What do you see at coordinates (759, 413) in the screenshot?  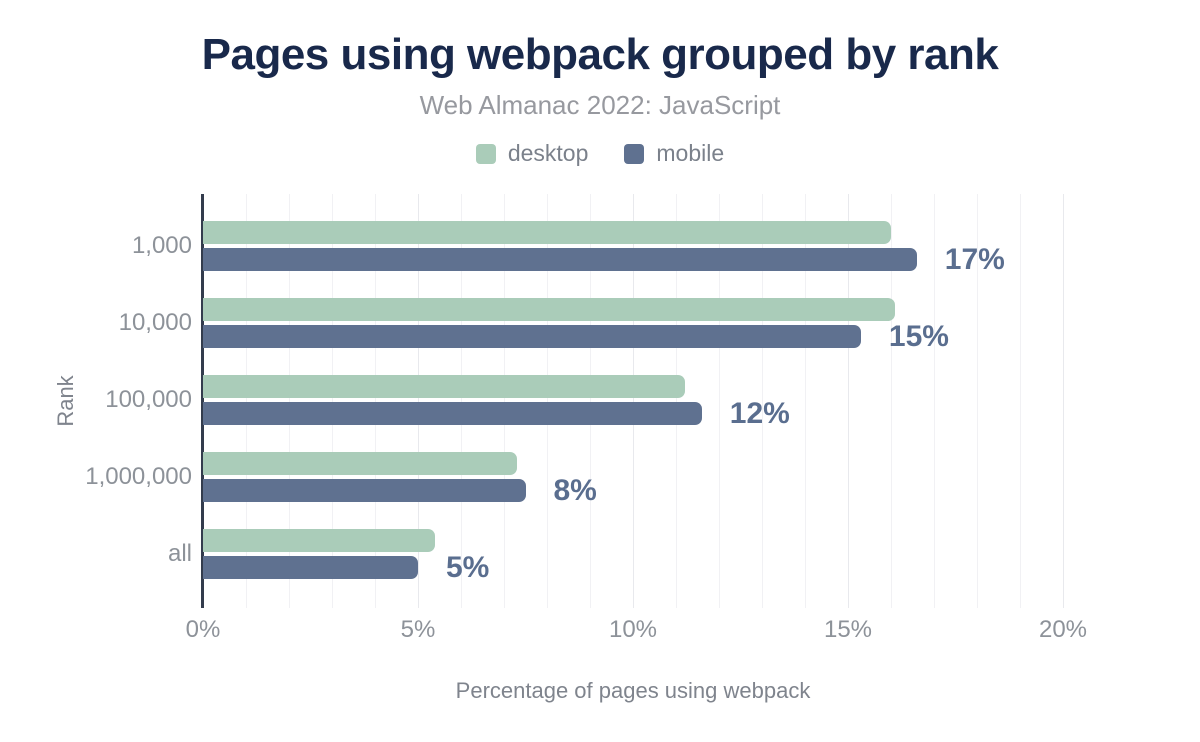 I see `bar-value-label: 12%` at bounding box center [759, 413].